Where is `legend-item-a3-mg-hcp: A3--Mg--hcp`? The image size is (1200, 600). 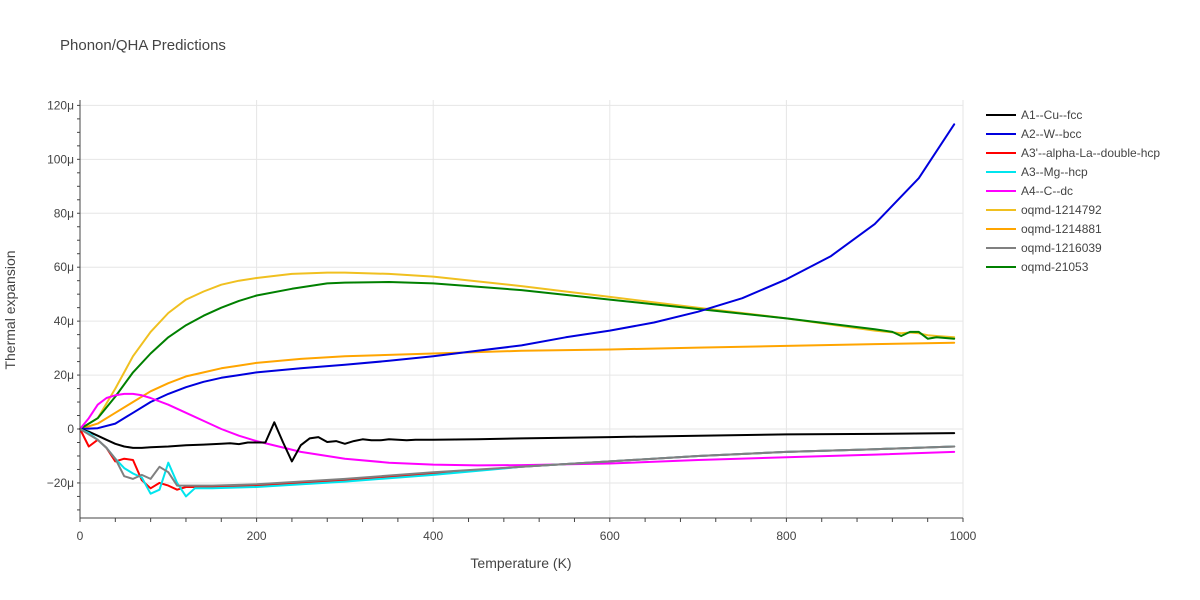
legend-item-a3-mg-hcp: A3--Mg--hcp is located at coordinates (1037, 172).